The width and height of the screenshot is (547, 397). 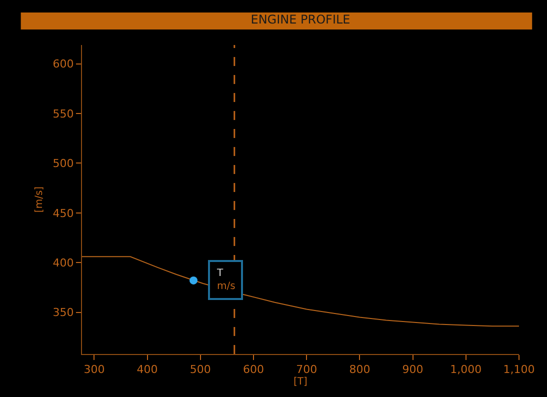 What do you see at coordinates (63, 163) in the screenshot?
I see `y-tick-label: 500` at bounding box center [63, 163].